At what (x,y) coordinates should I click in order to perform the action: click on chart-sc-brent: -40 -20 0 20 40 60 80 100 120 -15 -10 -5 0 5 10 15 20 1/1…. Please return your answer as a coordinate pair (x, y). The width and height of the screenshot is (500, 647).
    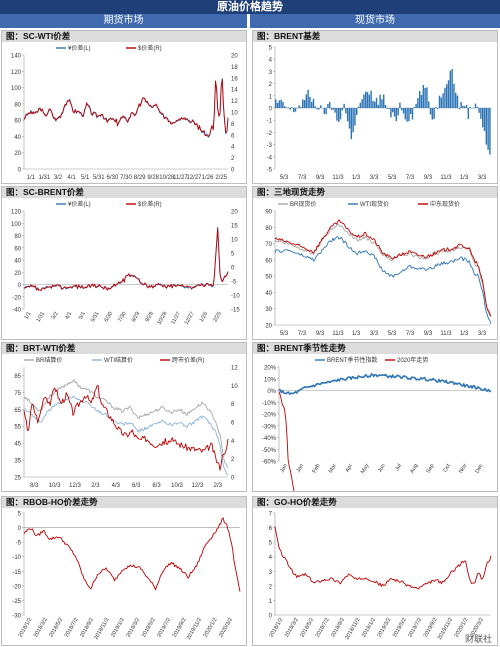
    Looking at the image, I should click on (125, 263).